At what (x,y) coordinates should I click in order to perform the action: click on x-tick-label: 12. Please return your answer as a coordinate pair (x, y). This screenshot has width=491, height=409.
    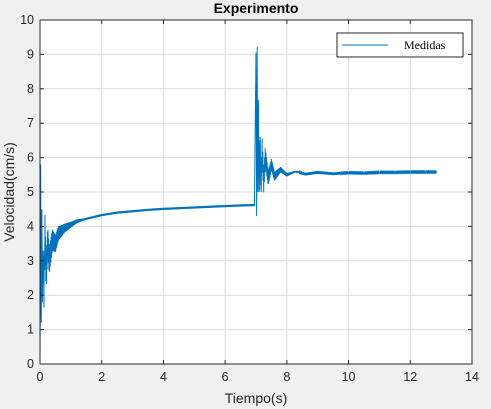
    Looking at the image, I should click on (410, 377).